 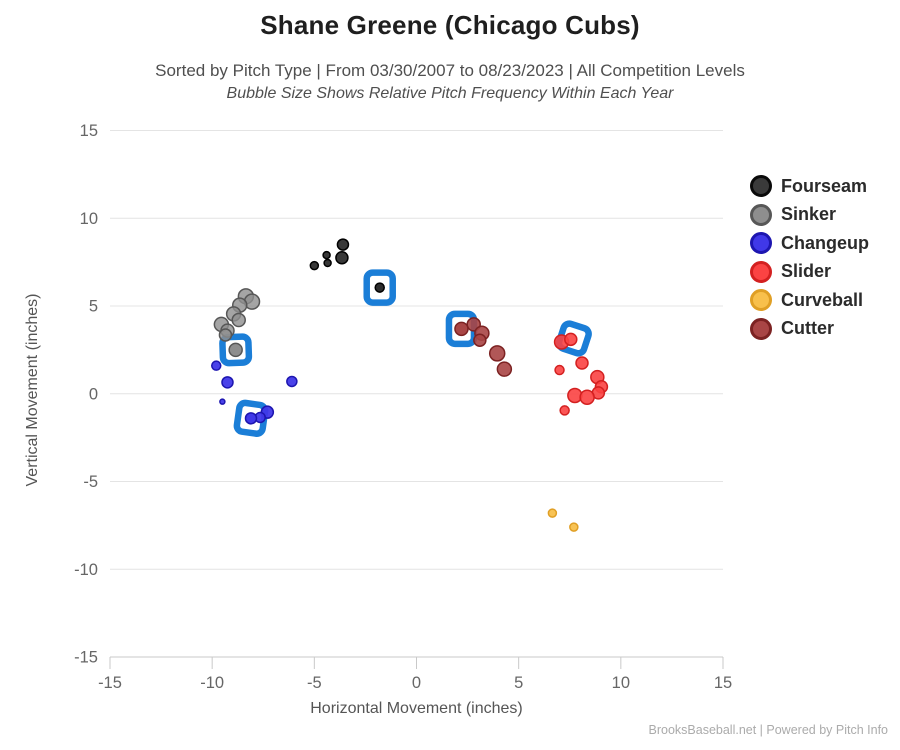 I want to click on y-tick-label: -15, so click(x=86, y=658).